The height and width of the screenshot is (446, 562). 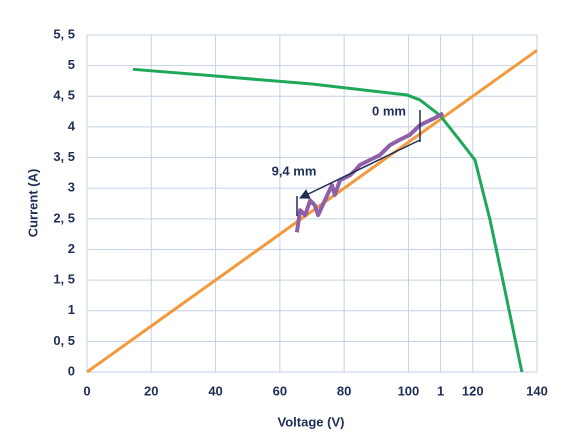 I want to click on y-tick-label: 1, so click(x=71, y=309).